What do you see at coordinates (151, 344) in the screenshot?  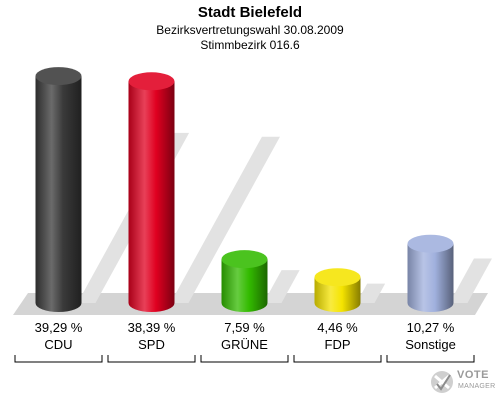 I see `category-label-1: SPD` at bounding box center [151, 344].